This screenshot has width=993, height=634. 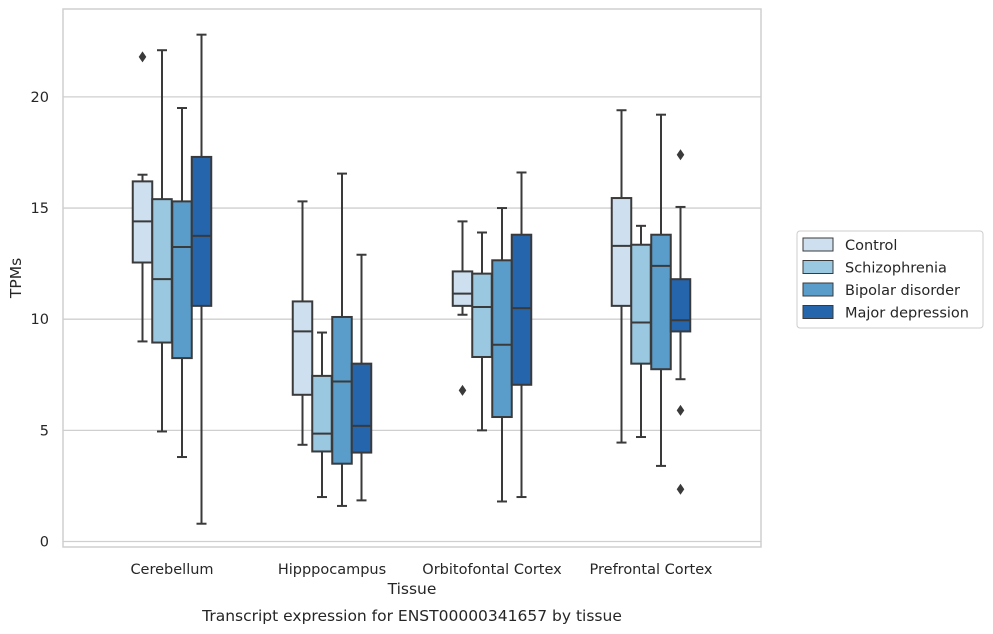 I want to click on x-axis-label: Tissue, so click(x=412, y=589).